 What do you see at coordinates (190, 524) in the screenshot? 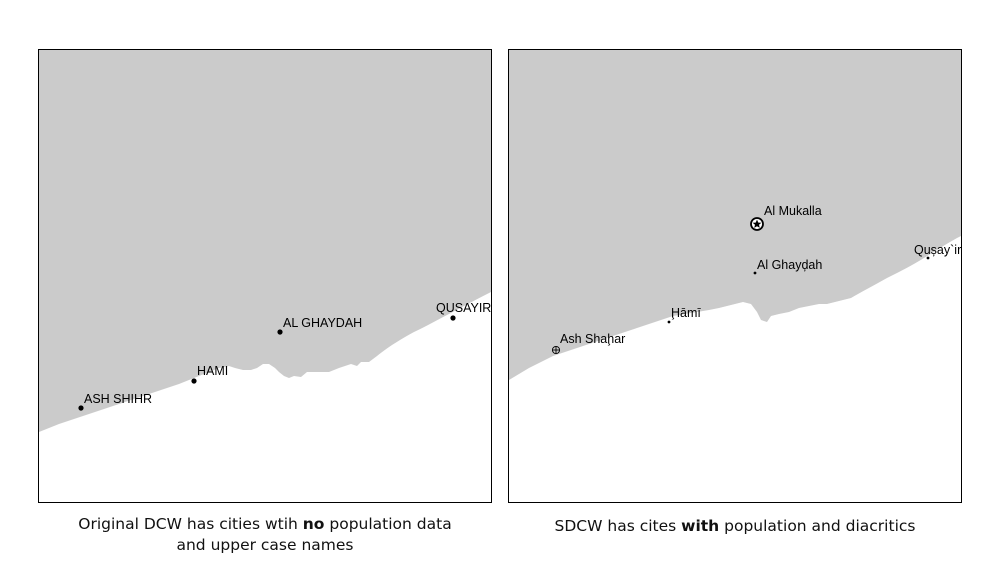
I see `caption-text: Original DCW has cities wtih` at bounding box center [190, 524].